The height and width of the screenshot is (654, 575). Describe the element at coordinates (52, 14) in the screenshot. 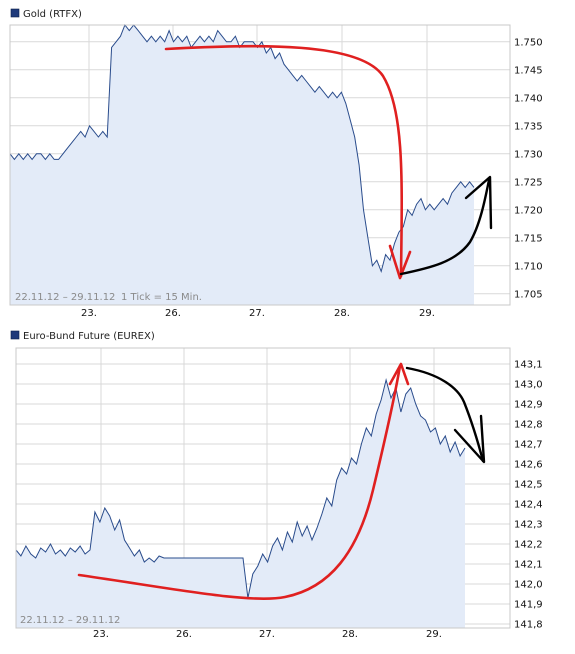

I see `gold-title: Gold (RTFX)` at that location.